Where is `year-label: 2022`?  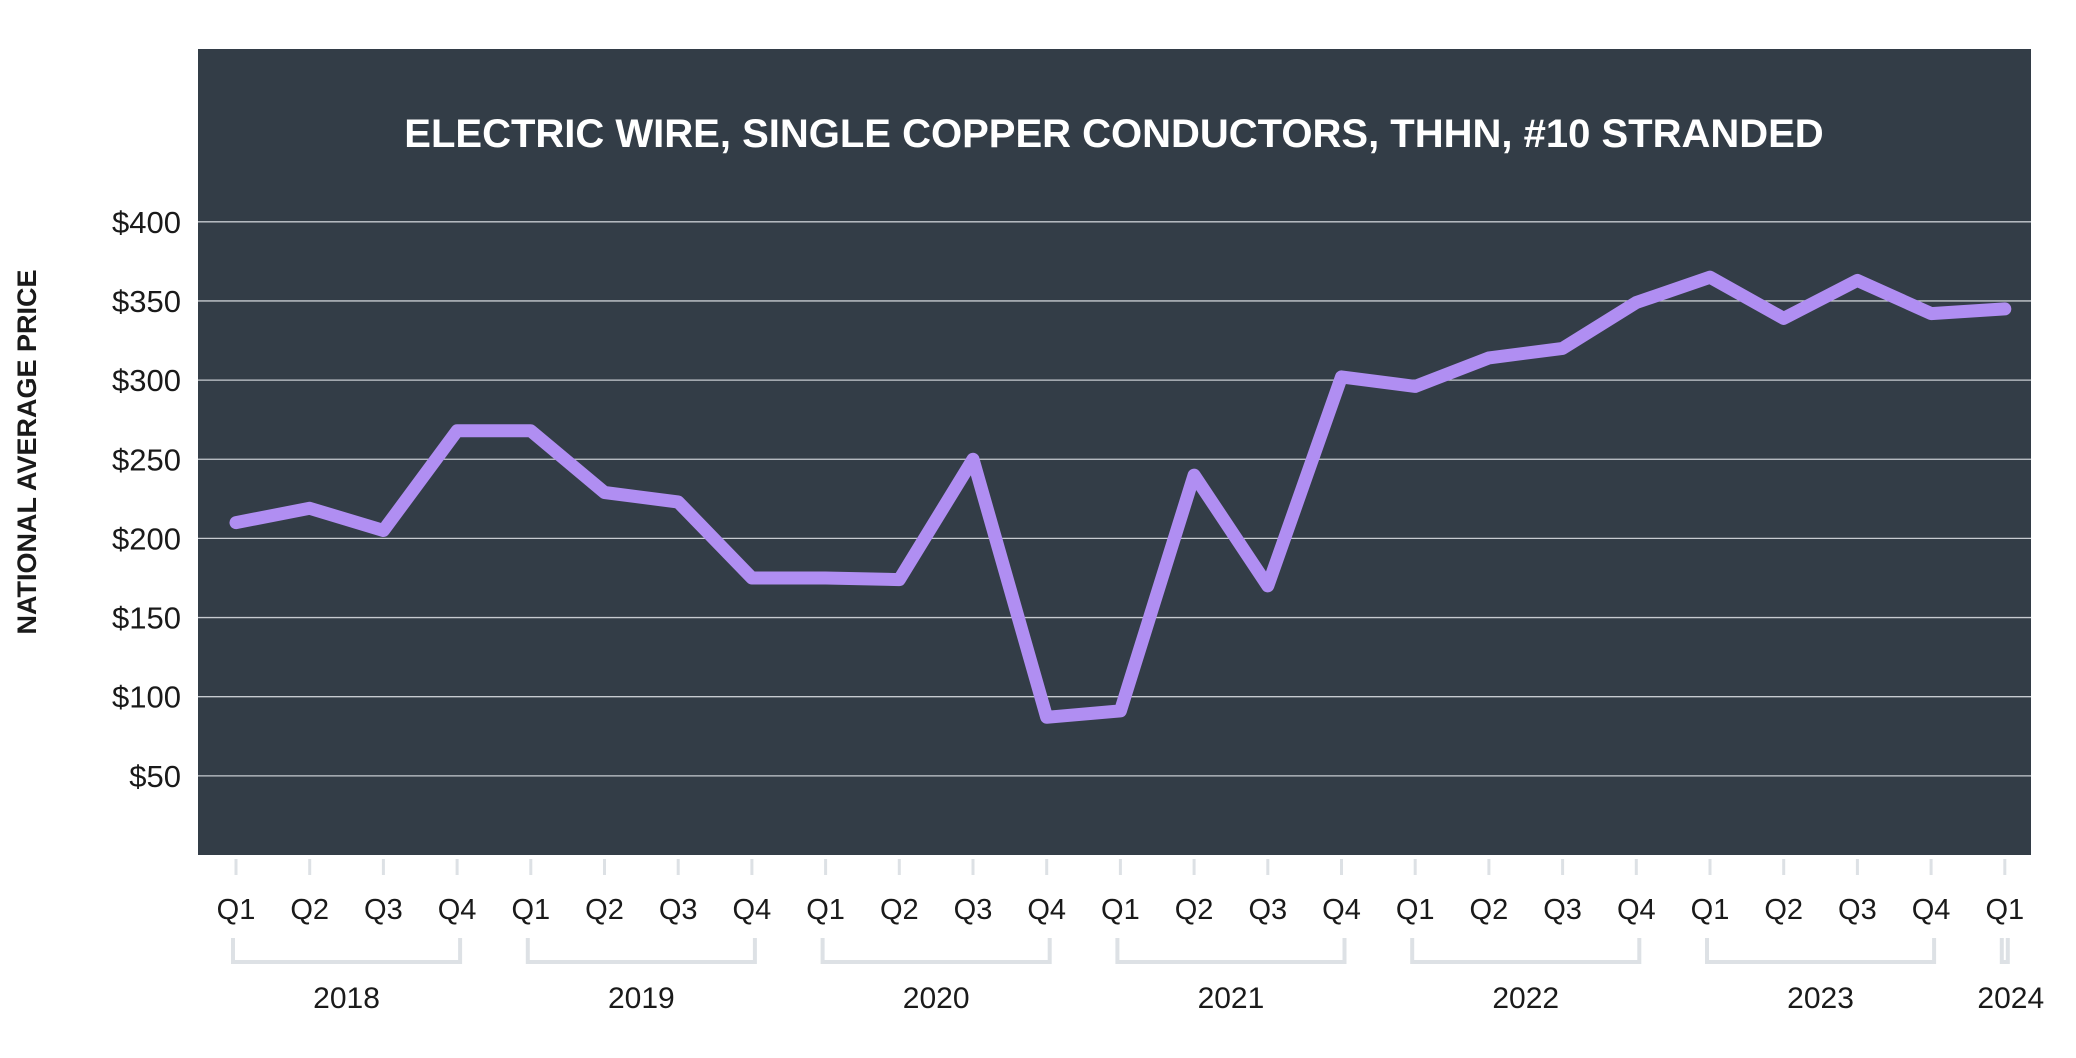
year-label: 2022 is located at coordinates (1525, 998).